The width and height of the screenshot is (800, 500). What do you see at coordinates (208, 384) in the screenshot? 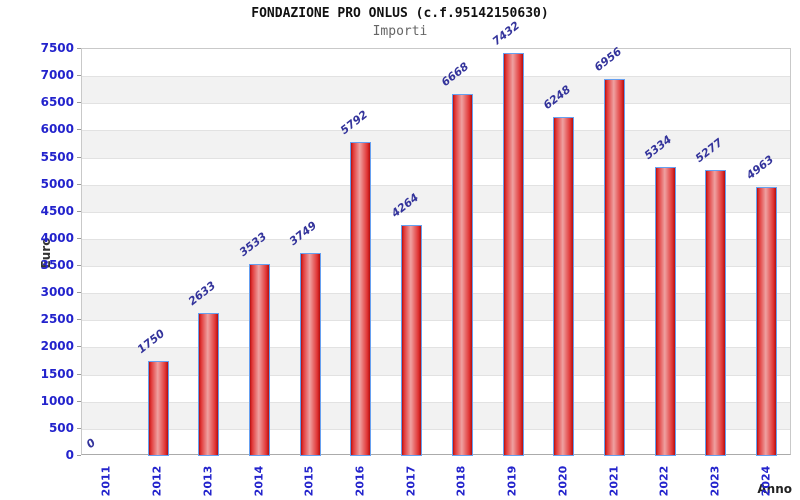
I see `bar-2013` at bounding box center [208, 384].